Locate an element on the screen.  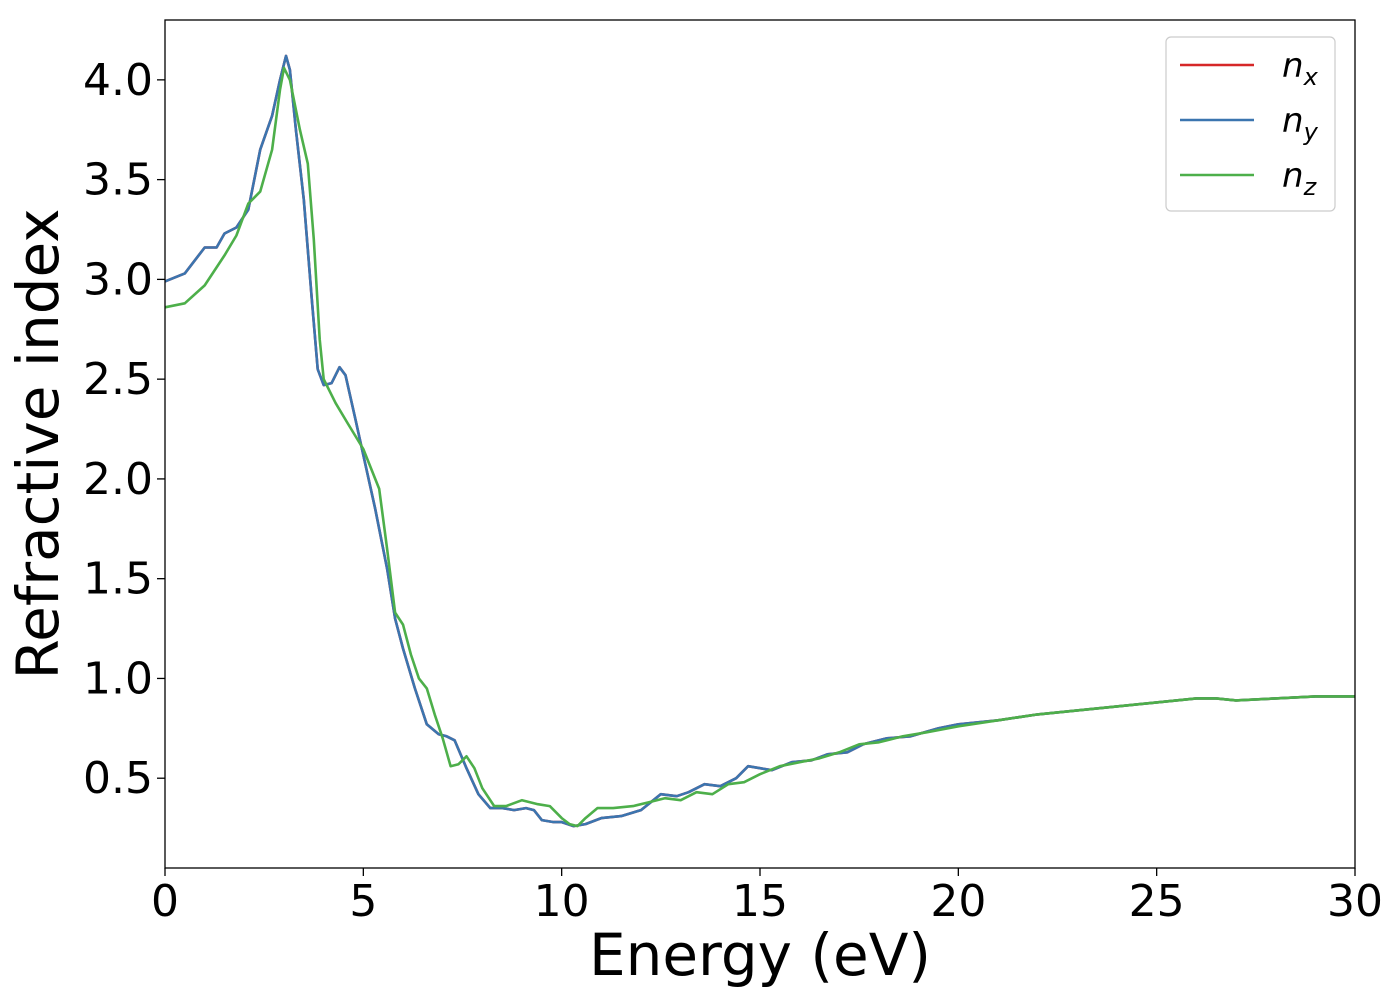
x-tick-label: 15 is located at coordinates (760, 901).